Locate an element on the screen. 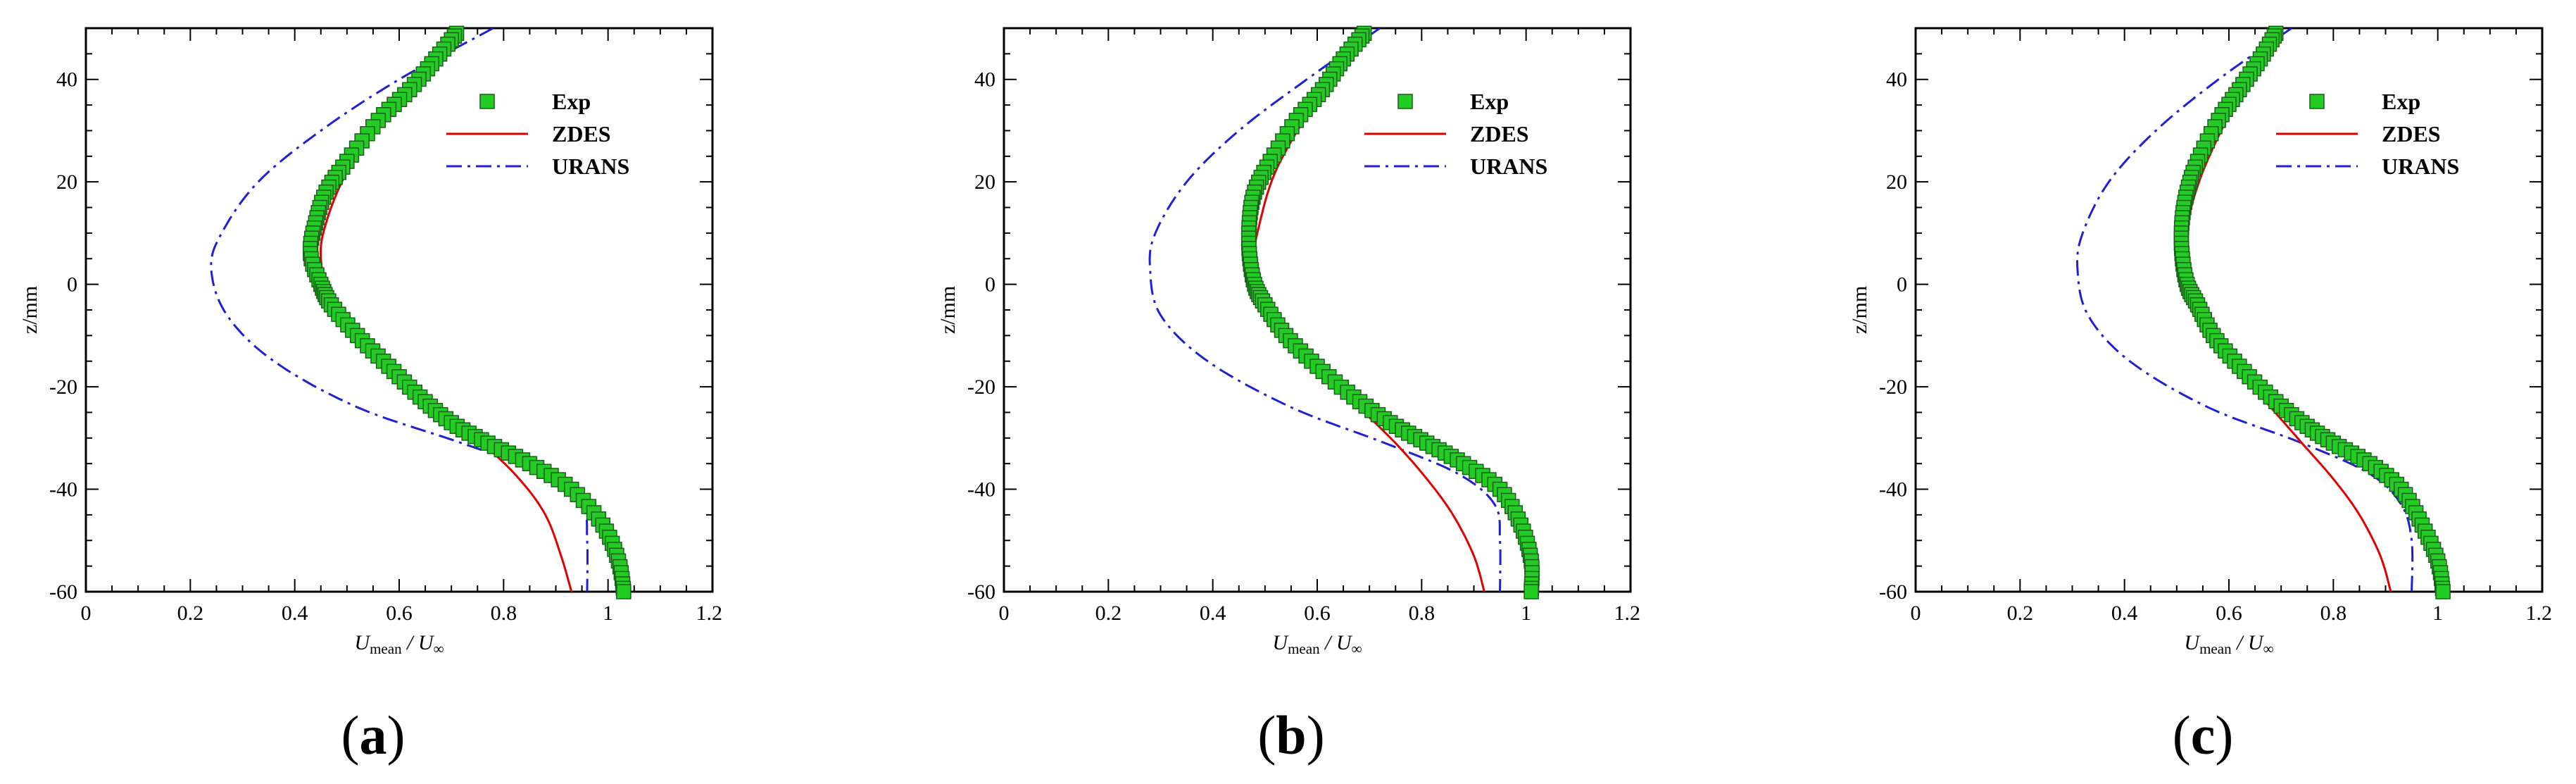 The width and height of the screenshot is (2576, 784). panel-label: (c) is located at coordinates (2203, 735).